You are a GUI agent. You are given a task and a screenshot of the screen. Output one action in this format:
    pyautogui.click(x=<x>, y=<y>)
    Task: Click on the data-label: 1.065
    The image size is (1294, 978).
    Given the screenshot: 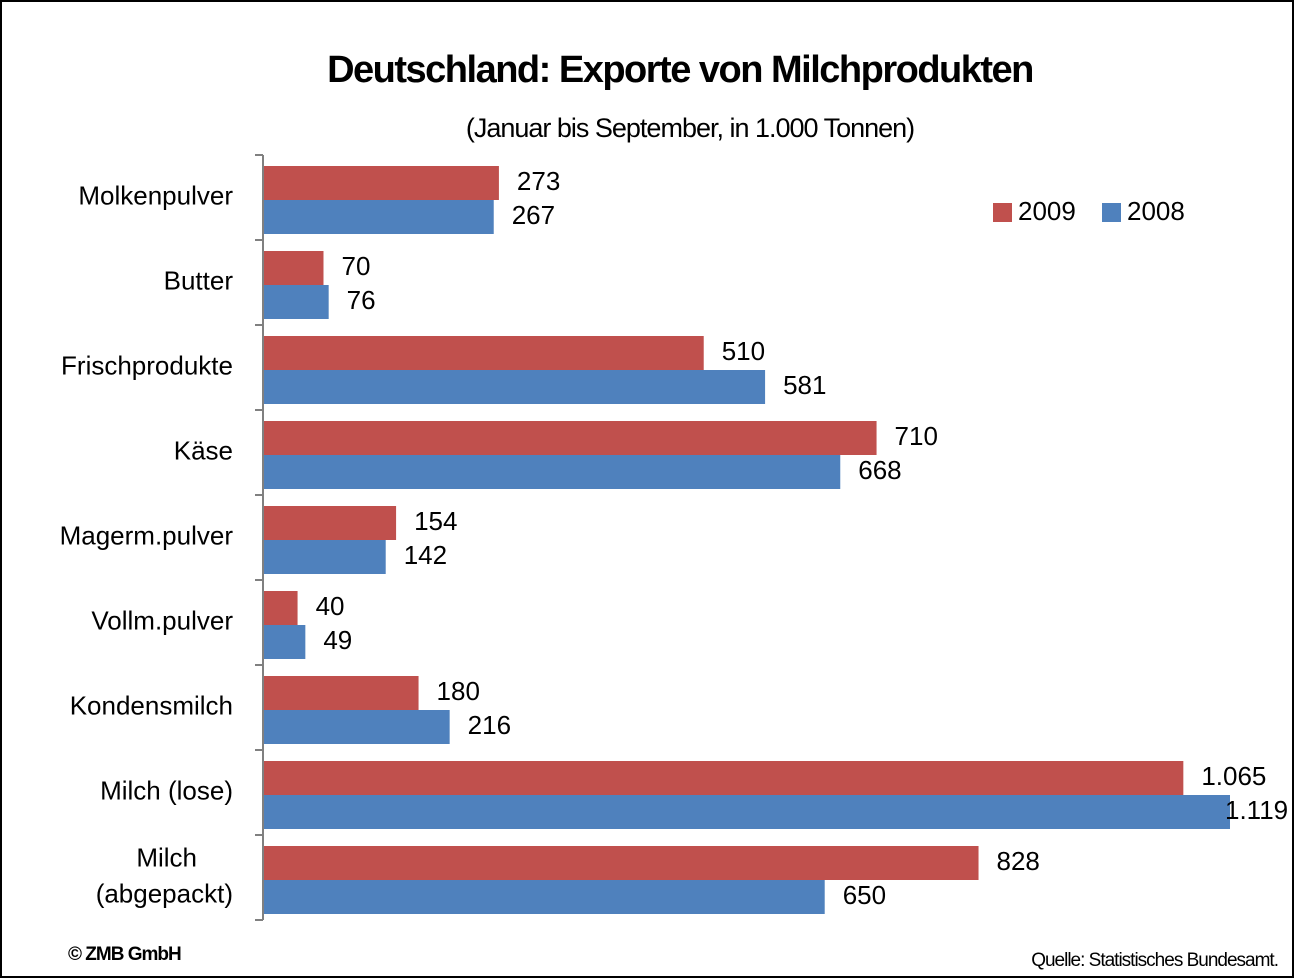 What is the action you would take?
    pyautogui.click(x=1233, y=776)
    